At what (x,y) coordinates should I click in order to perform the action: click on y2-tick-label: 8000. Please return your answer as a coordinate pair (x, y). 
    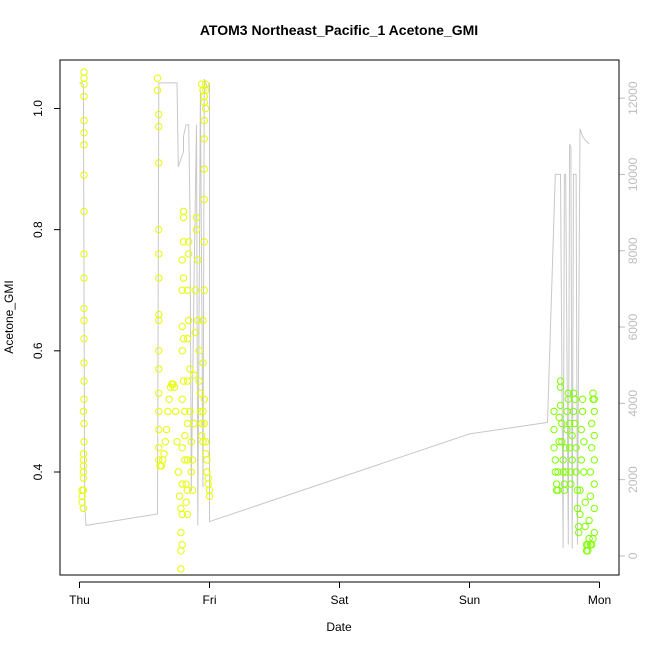
    Looking at the image, I should click on (633, 250).